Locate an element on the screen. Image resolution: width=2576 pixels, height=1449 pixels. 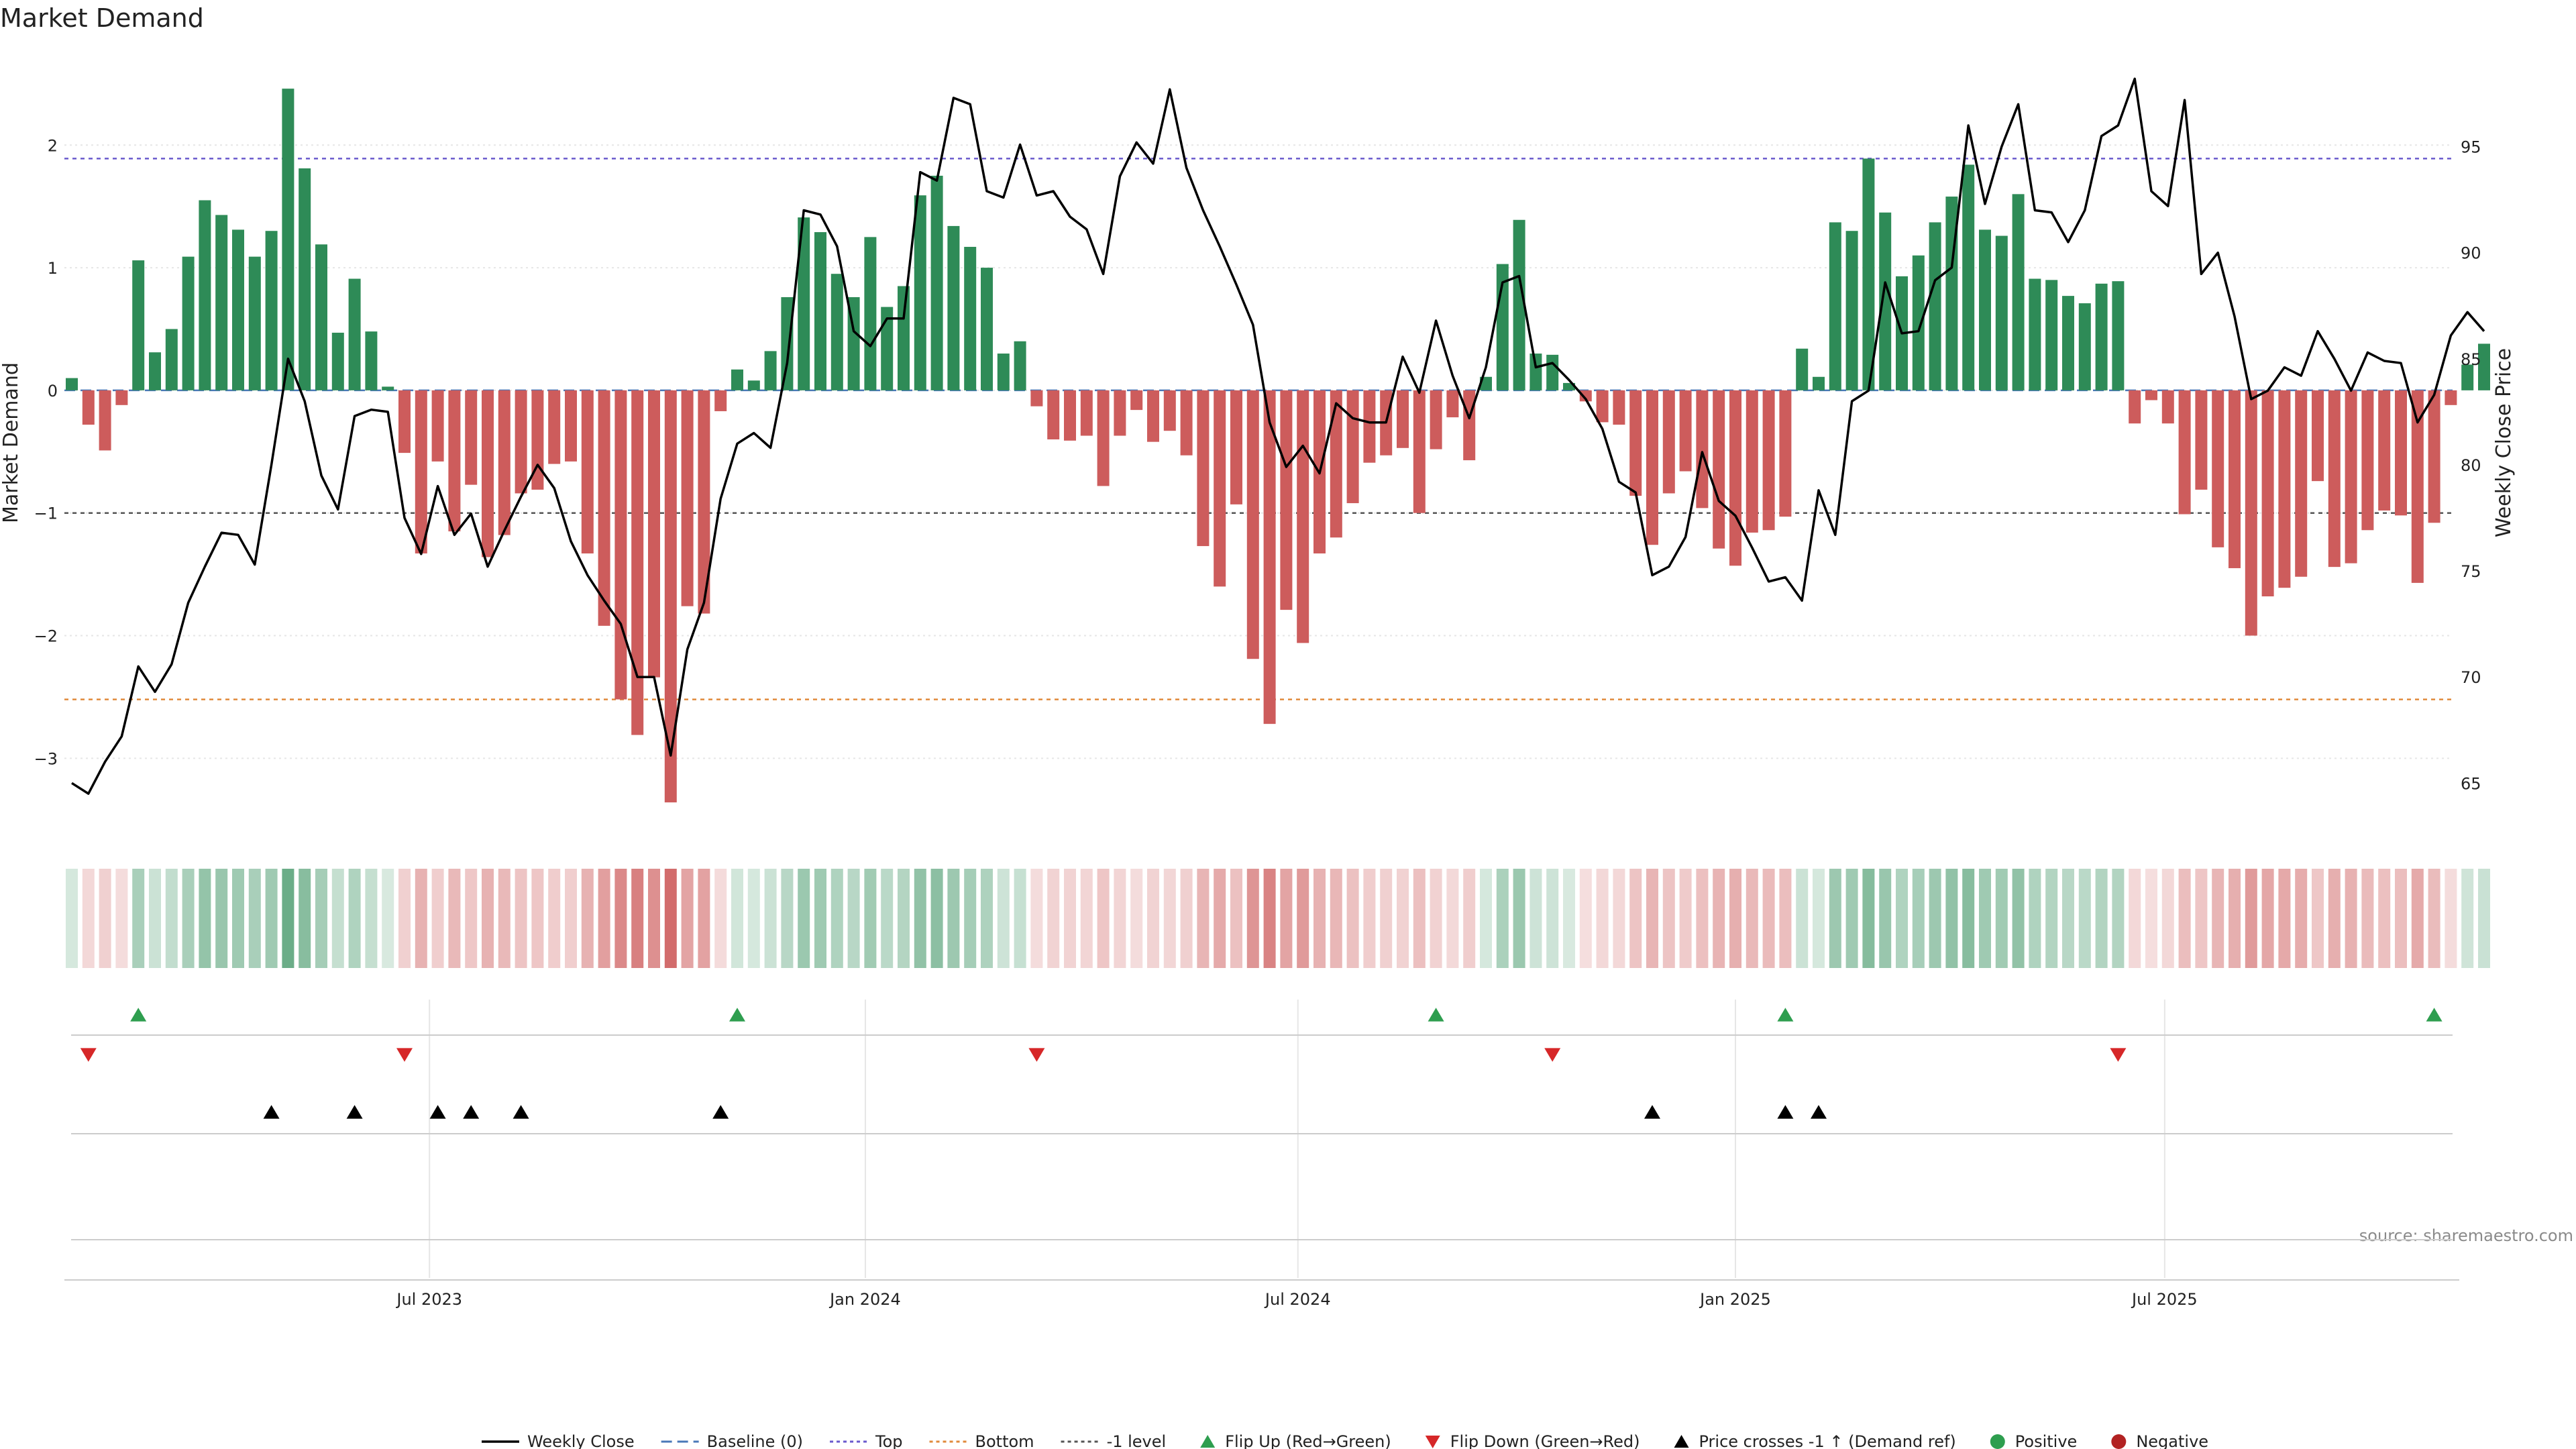
y-tick-label: −3 is located at coordinates (46, 758).